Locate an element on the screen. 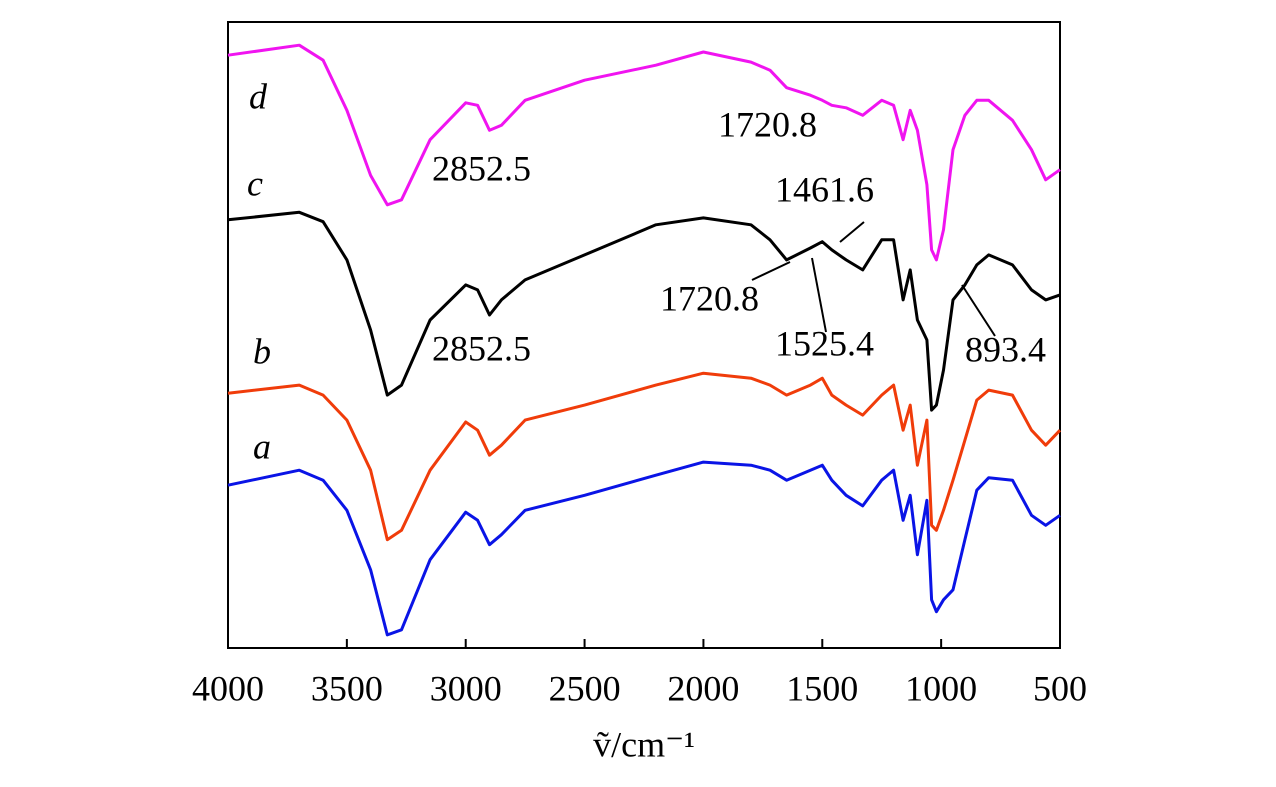  series-label: a is located at coordinates (262, 446).